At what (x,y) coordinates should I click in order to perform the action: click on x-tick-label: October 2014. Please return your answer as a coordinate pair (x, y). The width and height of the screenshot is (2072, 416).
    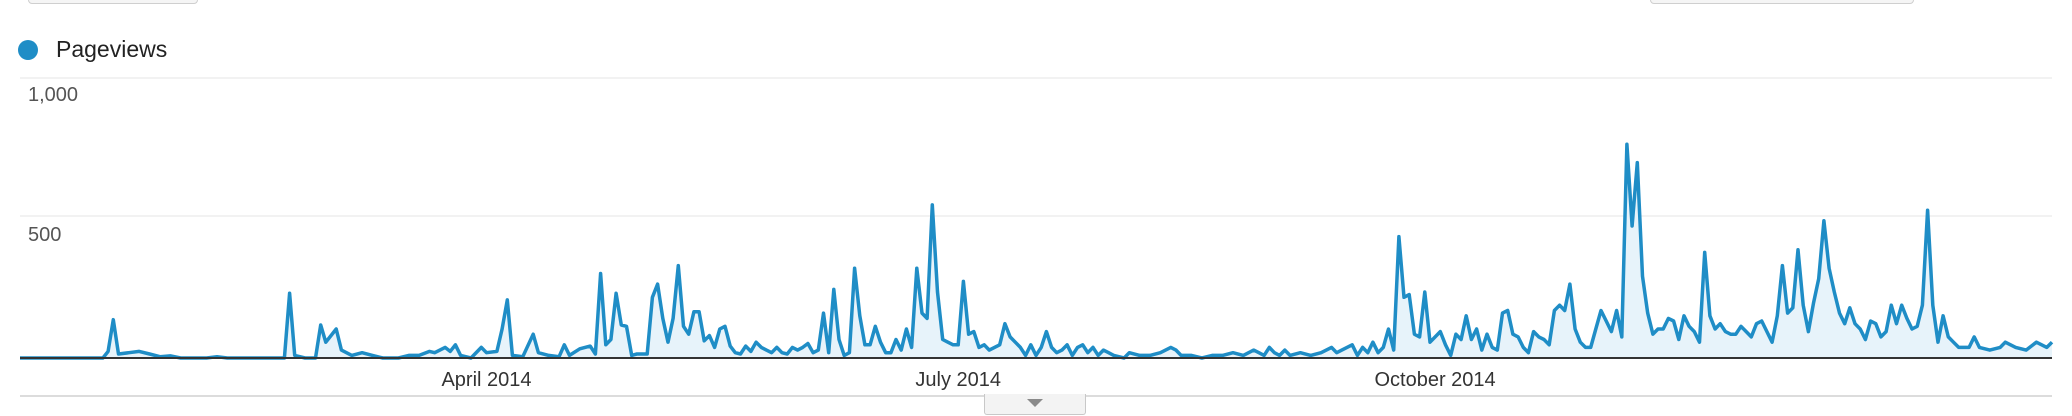
    Looking at the image, I should click on (1434, 380).